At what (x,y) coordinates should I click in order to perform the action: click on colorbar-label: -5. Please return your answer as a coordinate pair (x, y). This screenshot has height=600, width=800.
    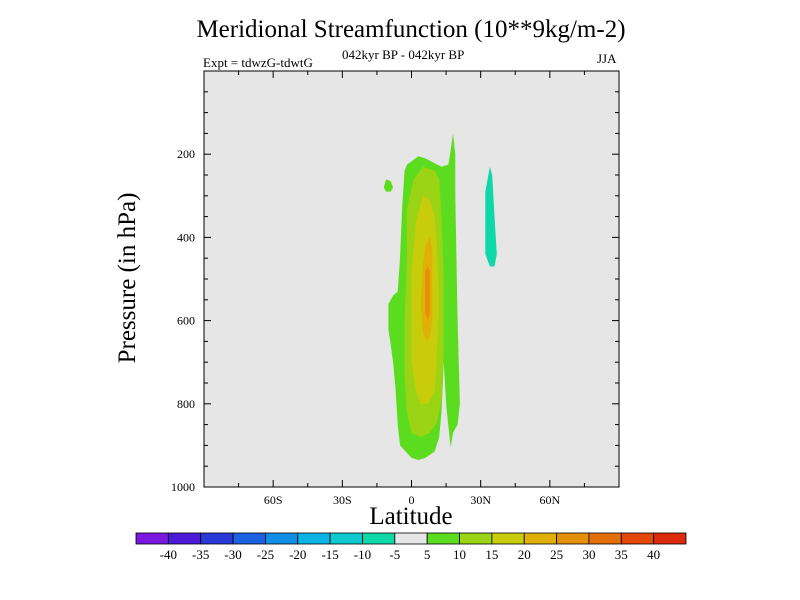
    Looking at the image, I should click on (394, 554).